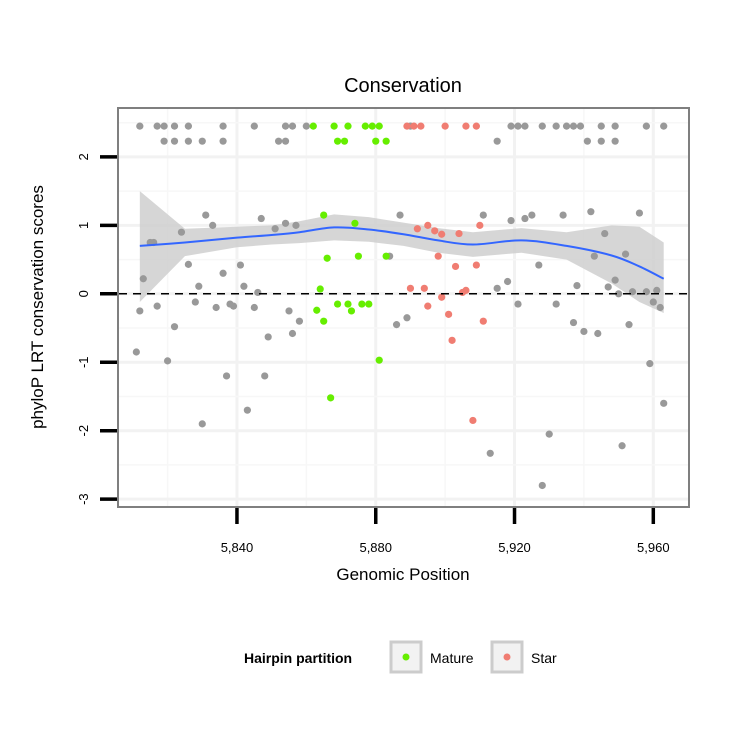  I want to click on y-tick-label: 1, so click(83, 225).